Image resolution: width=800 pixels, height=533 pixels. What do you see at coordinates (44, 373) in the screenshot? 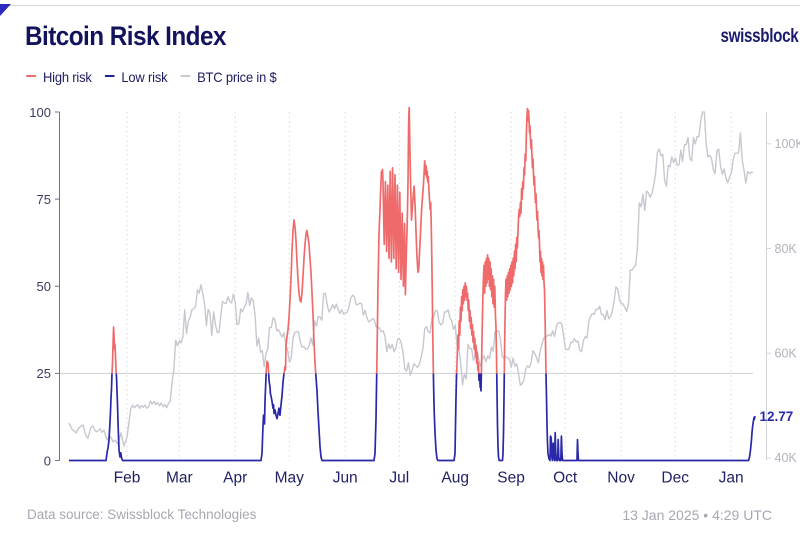
I see `svg-text: 25` at bounding box center [44, 373].